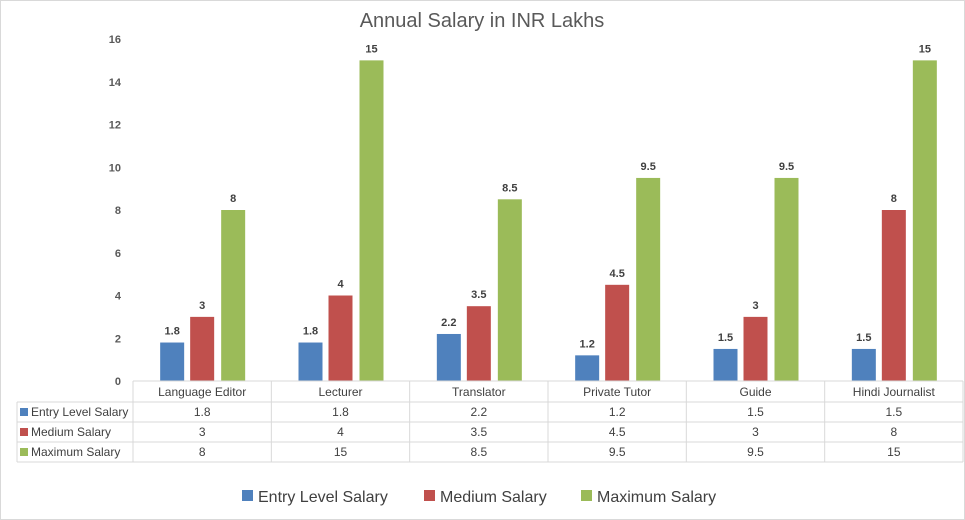  Describe the element at coordinates (478, 432) in the screenshot. I see `table-cell: 3.5` at that location.